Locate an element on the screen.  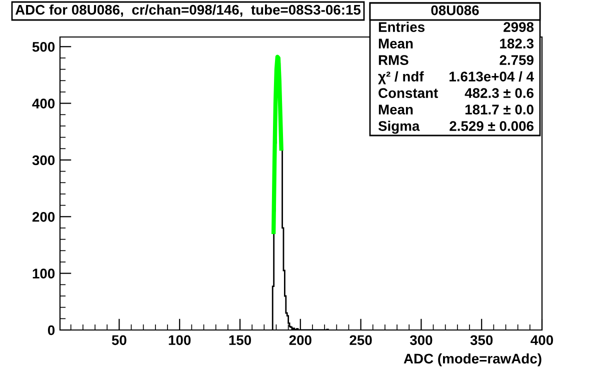
y-tick-label: 400 is located at coordinates (43, 103).